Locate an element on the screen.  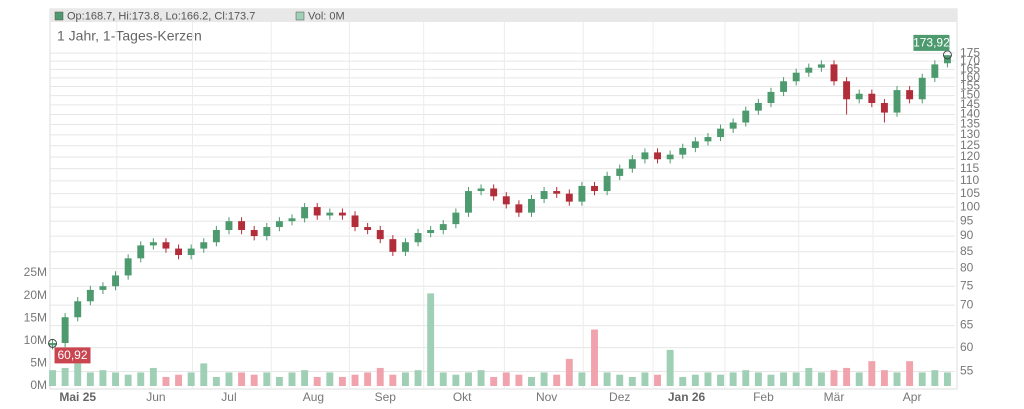
y-tick-label: 95 is located at coordinates (967, 220).